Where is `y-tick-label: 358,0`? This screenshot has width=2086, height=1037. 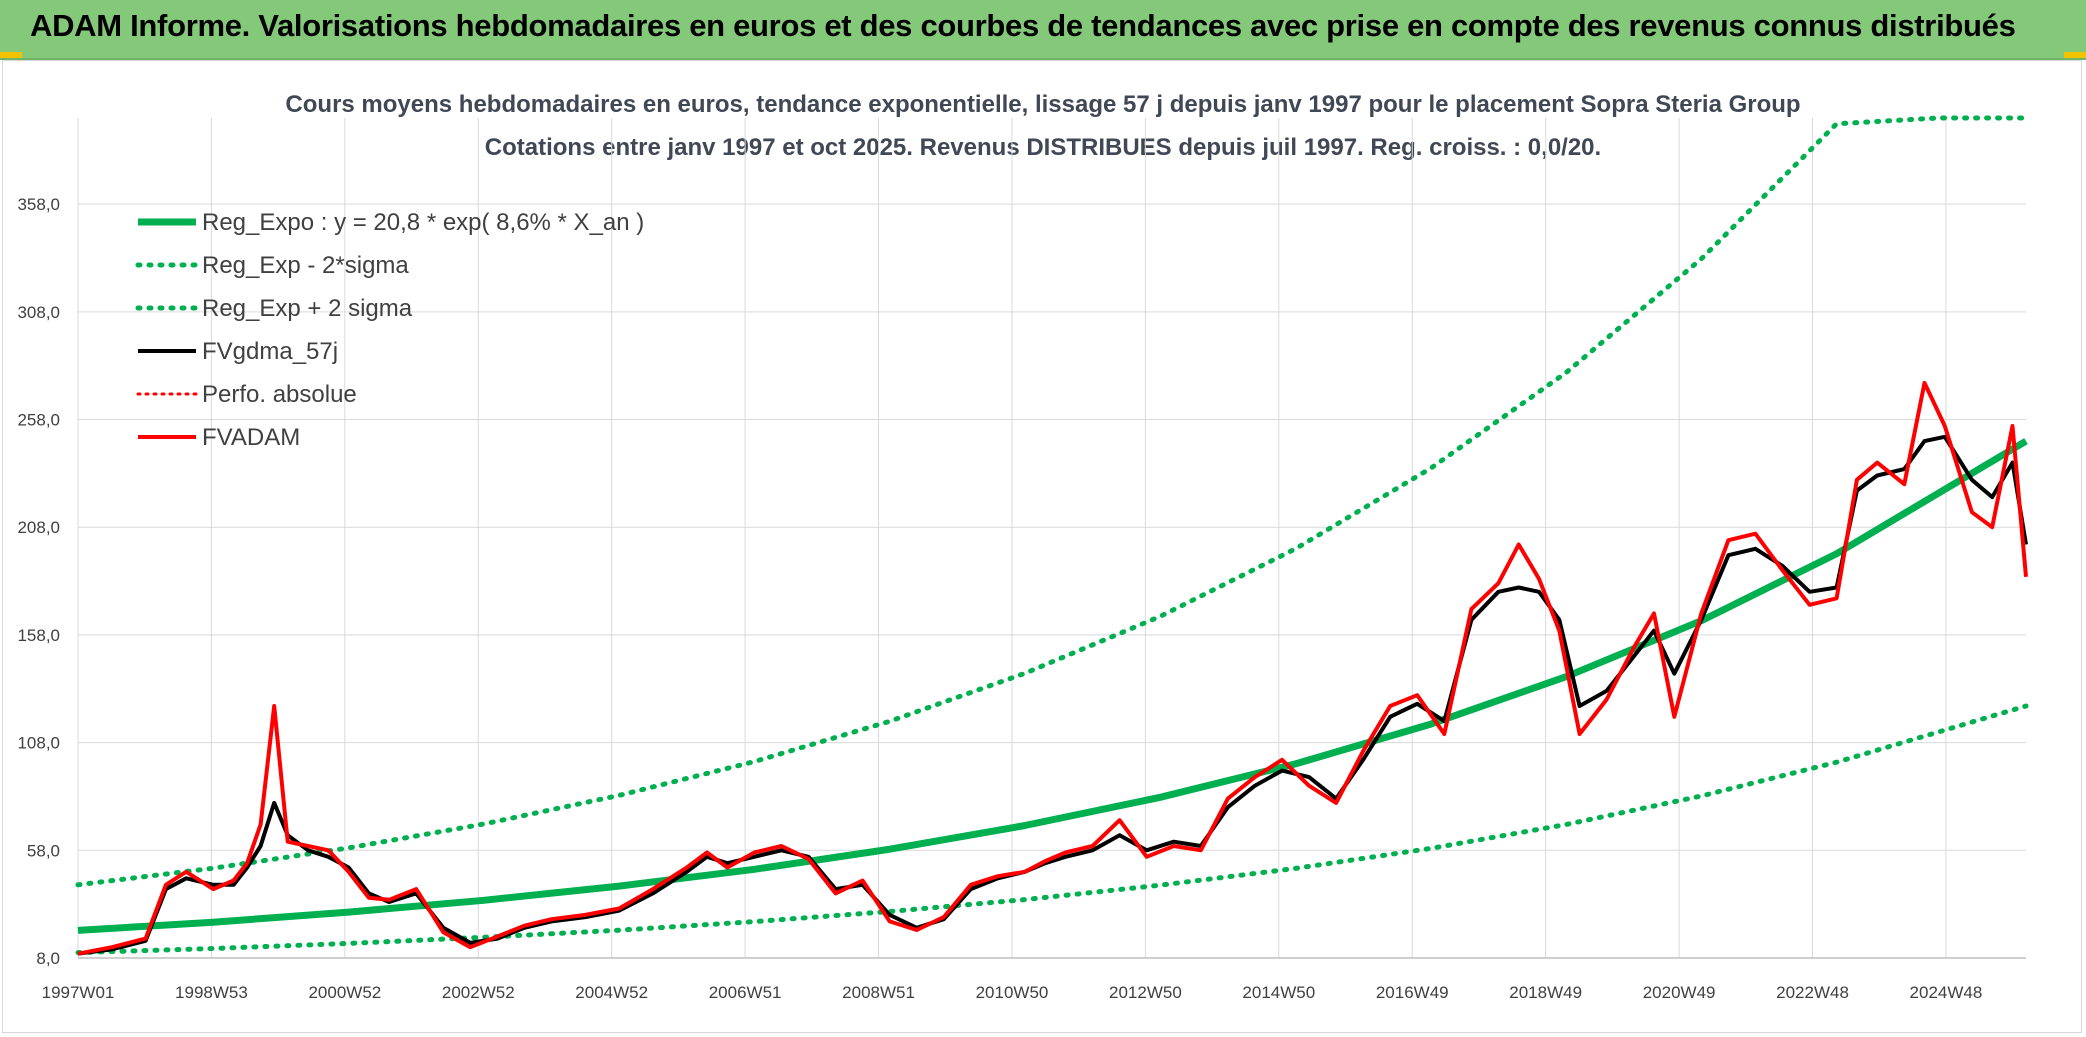 y-tick-label: 358,0 is located at coordinates (38, 204).